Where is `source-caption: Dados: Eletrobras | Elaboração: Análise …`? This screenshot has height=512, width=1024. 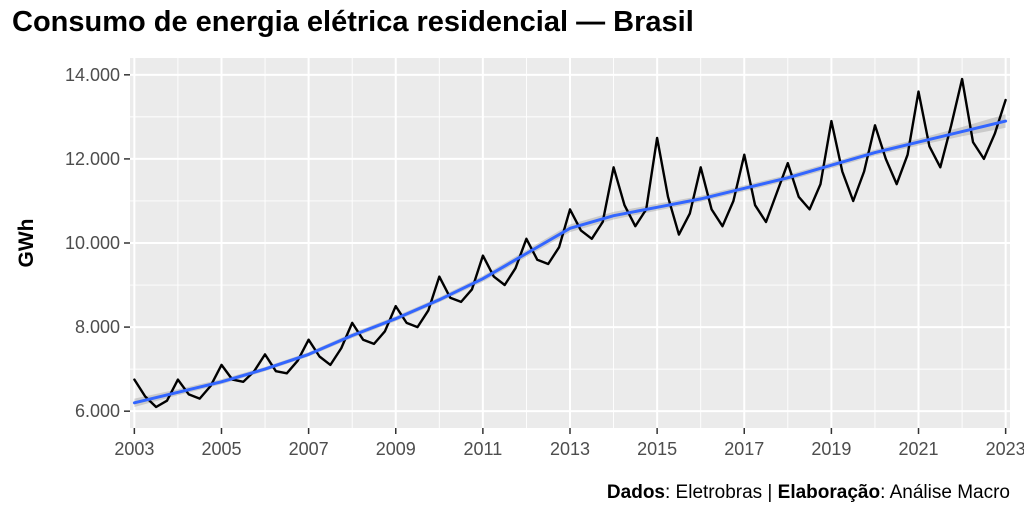
source-caption: Dados: Eletrobras | Elaboração: Análise … is located at coordinates (808, 493).